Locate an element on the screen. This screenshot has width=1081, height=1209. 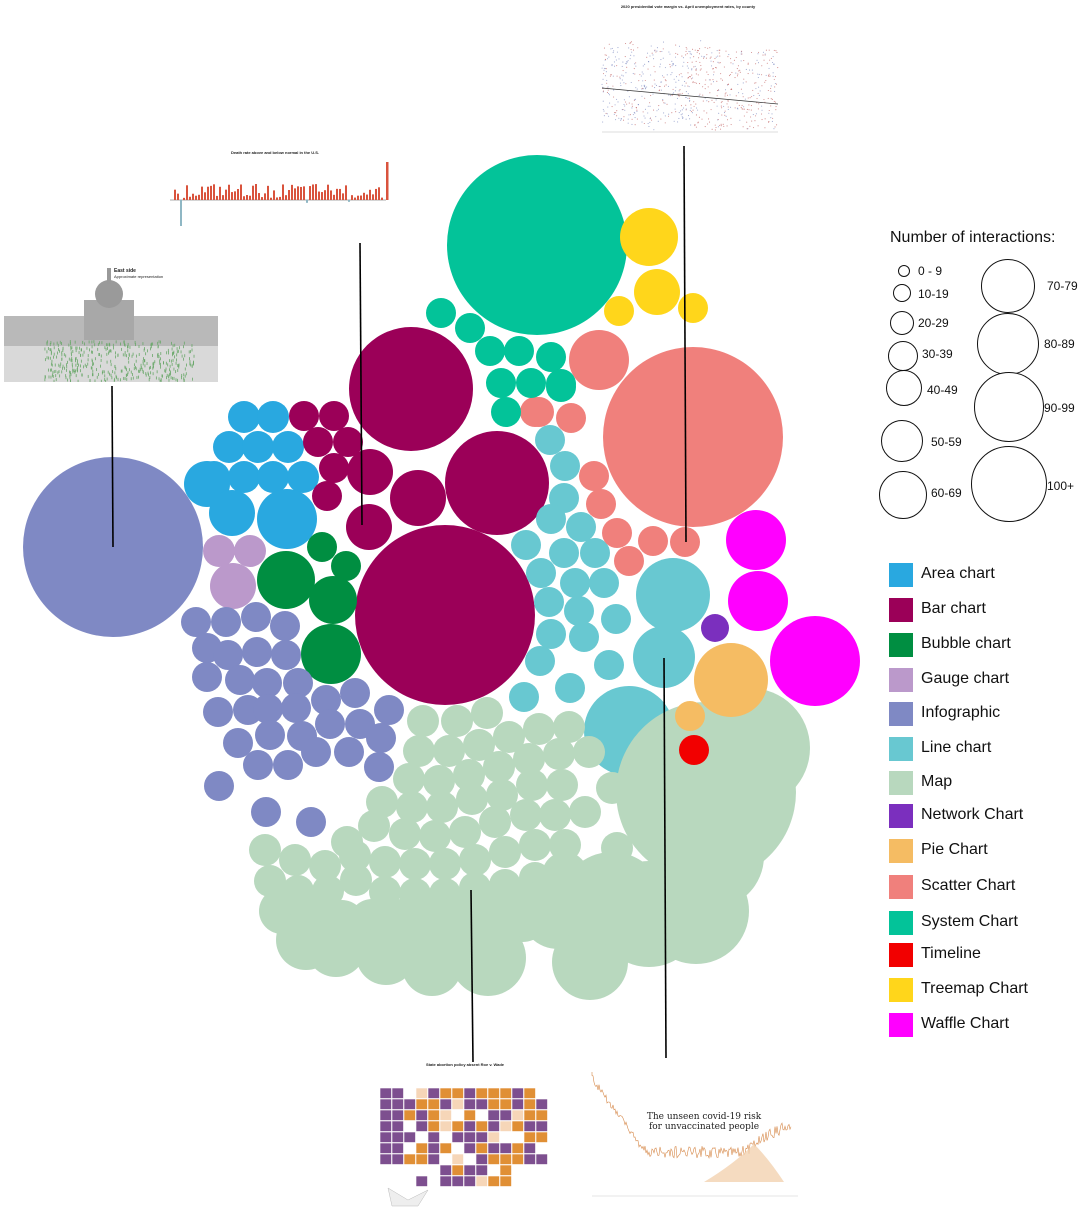
size-legend-label: 40-49 is located at coordinates (942, 390).